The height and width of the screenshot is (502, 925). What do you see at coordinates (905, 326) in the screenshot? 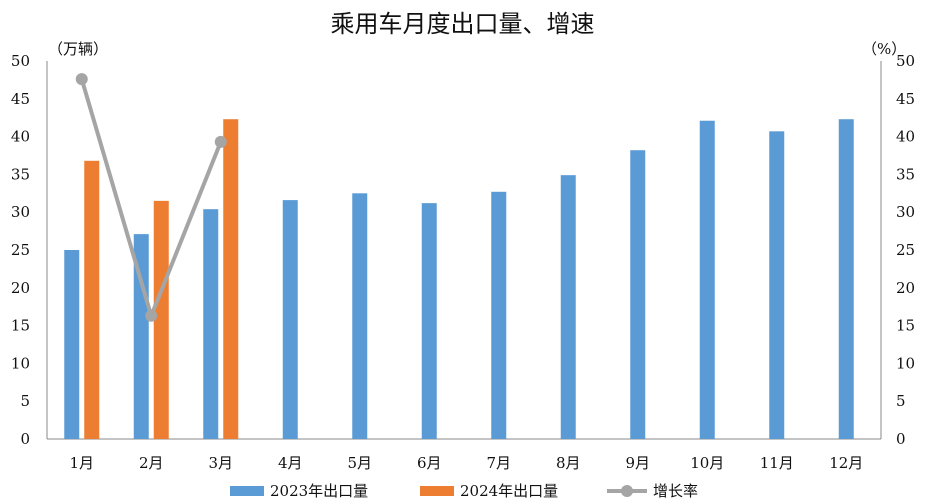
I see `y-tick-label-right: 15` at bounding box center [905, 326].